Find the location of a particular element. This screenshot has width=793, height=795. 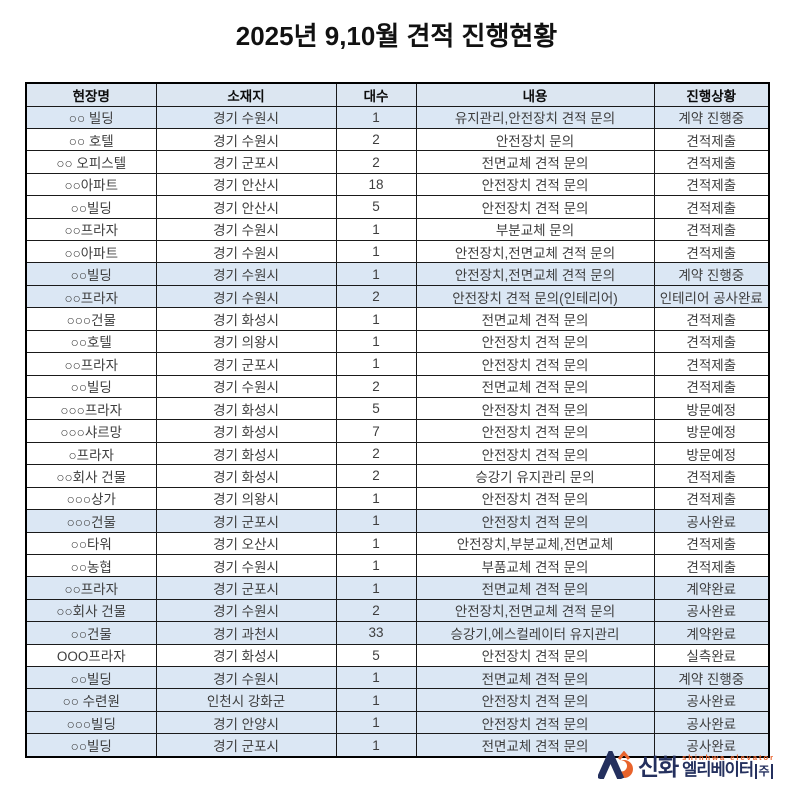

cell-site: ○○ 오피스텔 is located at coordinates (91, 162).